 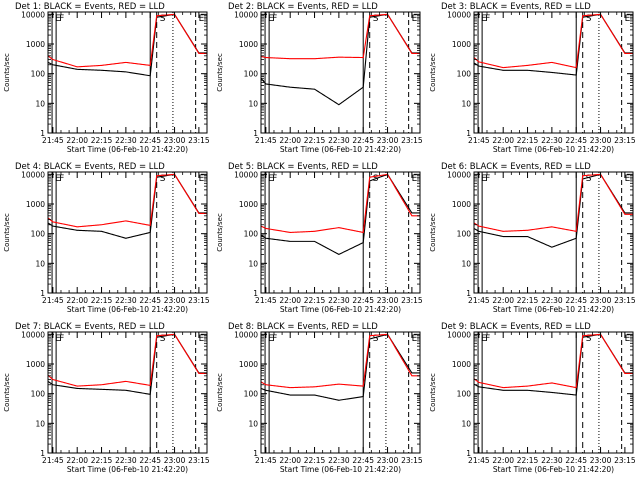 I want to click on events-line, so click(x=127, y=45).